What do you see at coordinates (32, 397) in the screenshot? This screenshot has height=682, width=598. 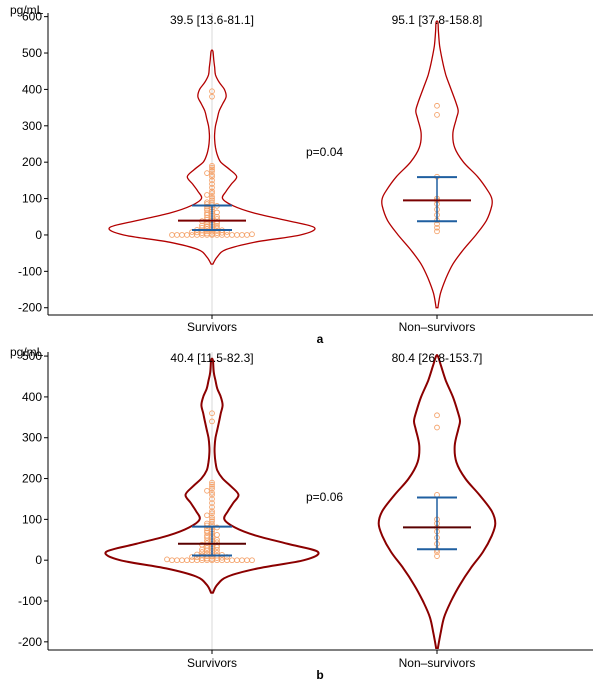 I see `panel-b-ytick-label: 400` at bounding box center [32, 397].